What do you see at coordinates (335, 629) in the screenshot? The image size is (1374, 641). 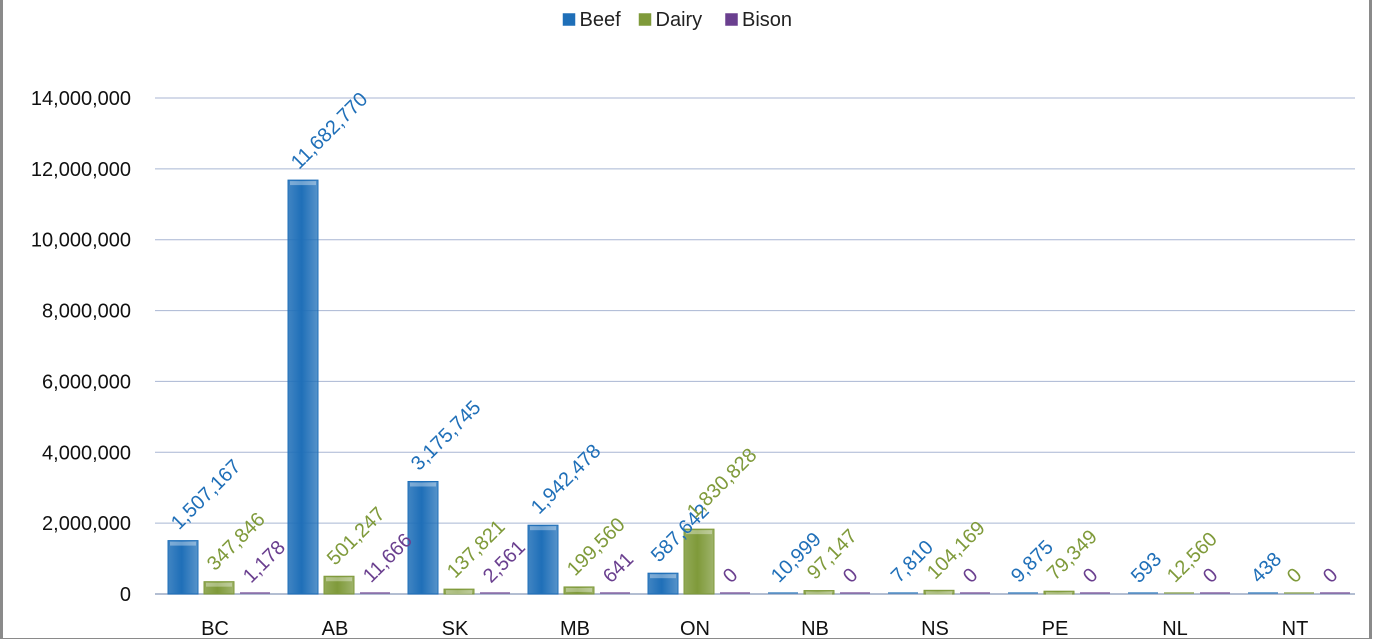 I see `x-tick-label: AB` at bounding box center [335, 629].